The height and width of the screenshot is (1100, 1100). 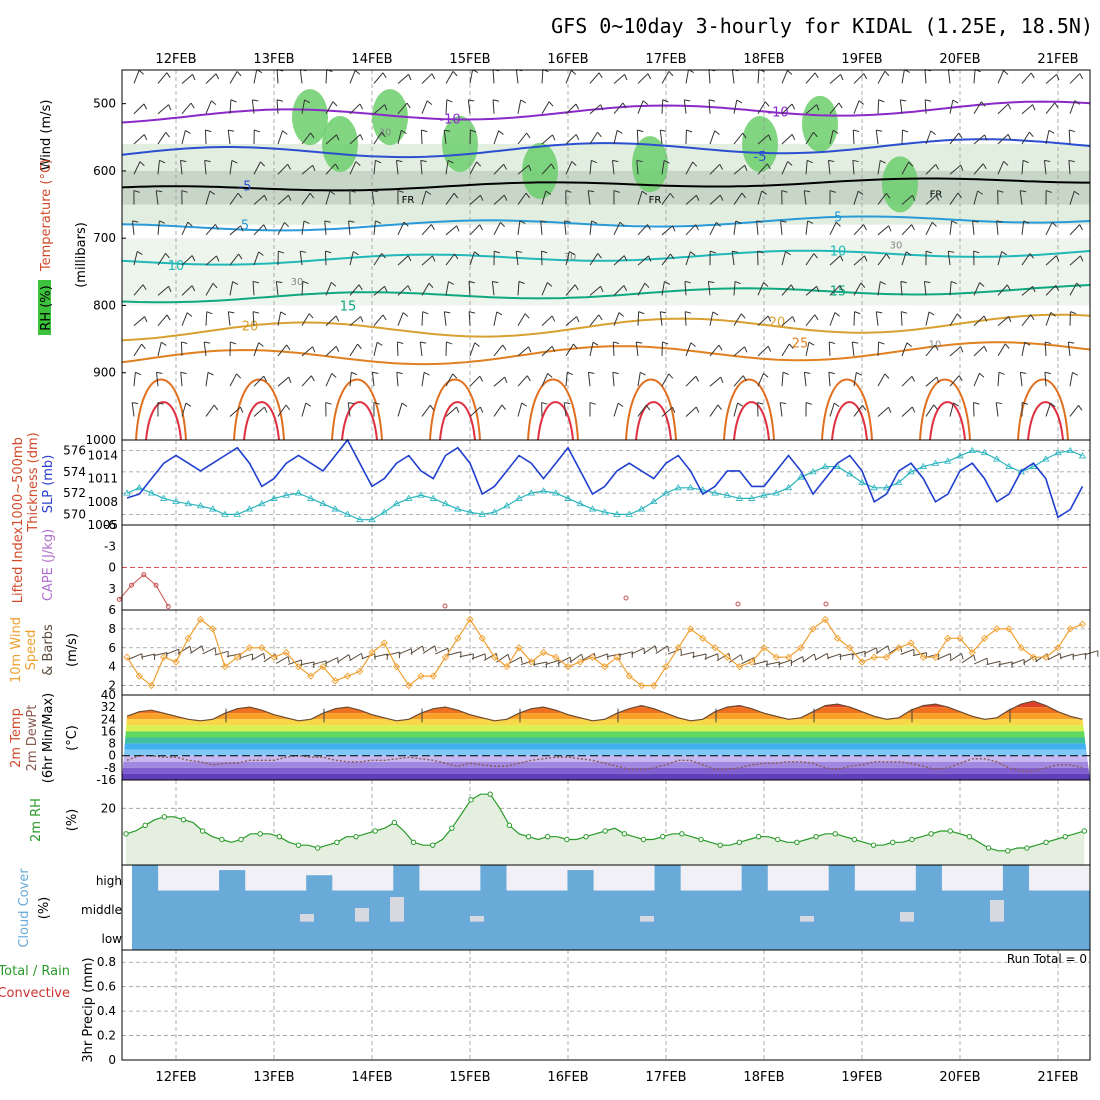 What do you see at coordinates (397, 909) in the screenshot?
I see `cloud-middle-gap` at bounding box center [397, 909].